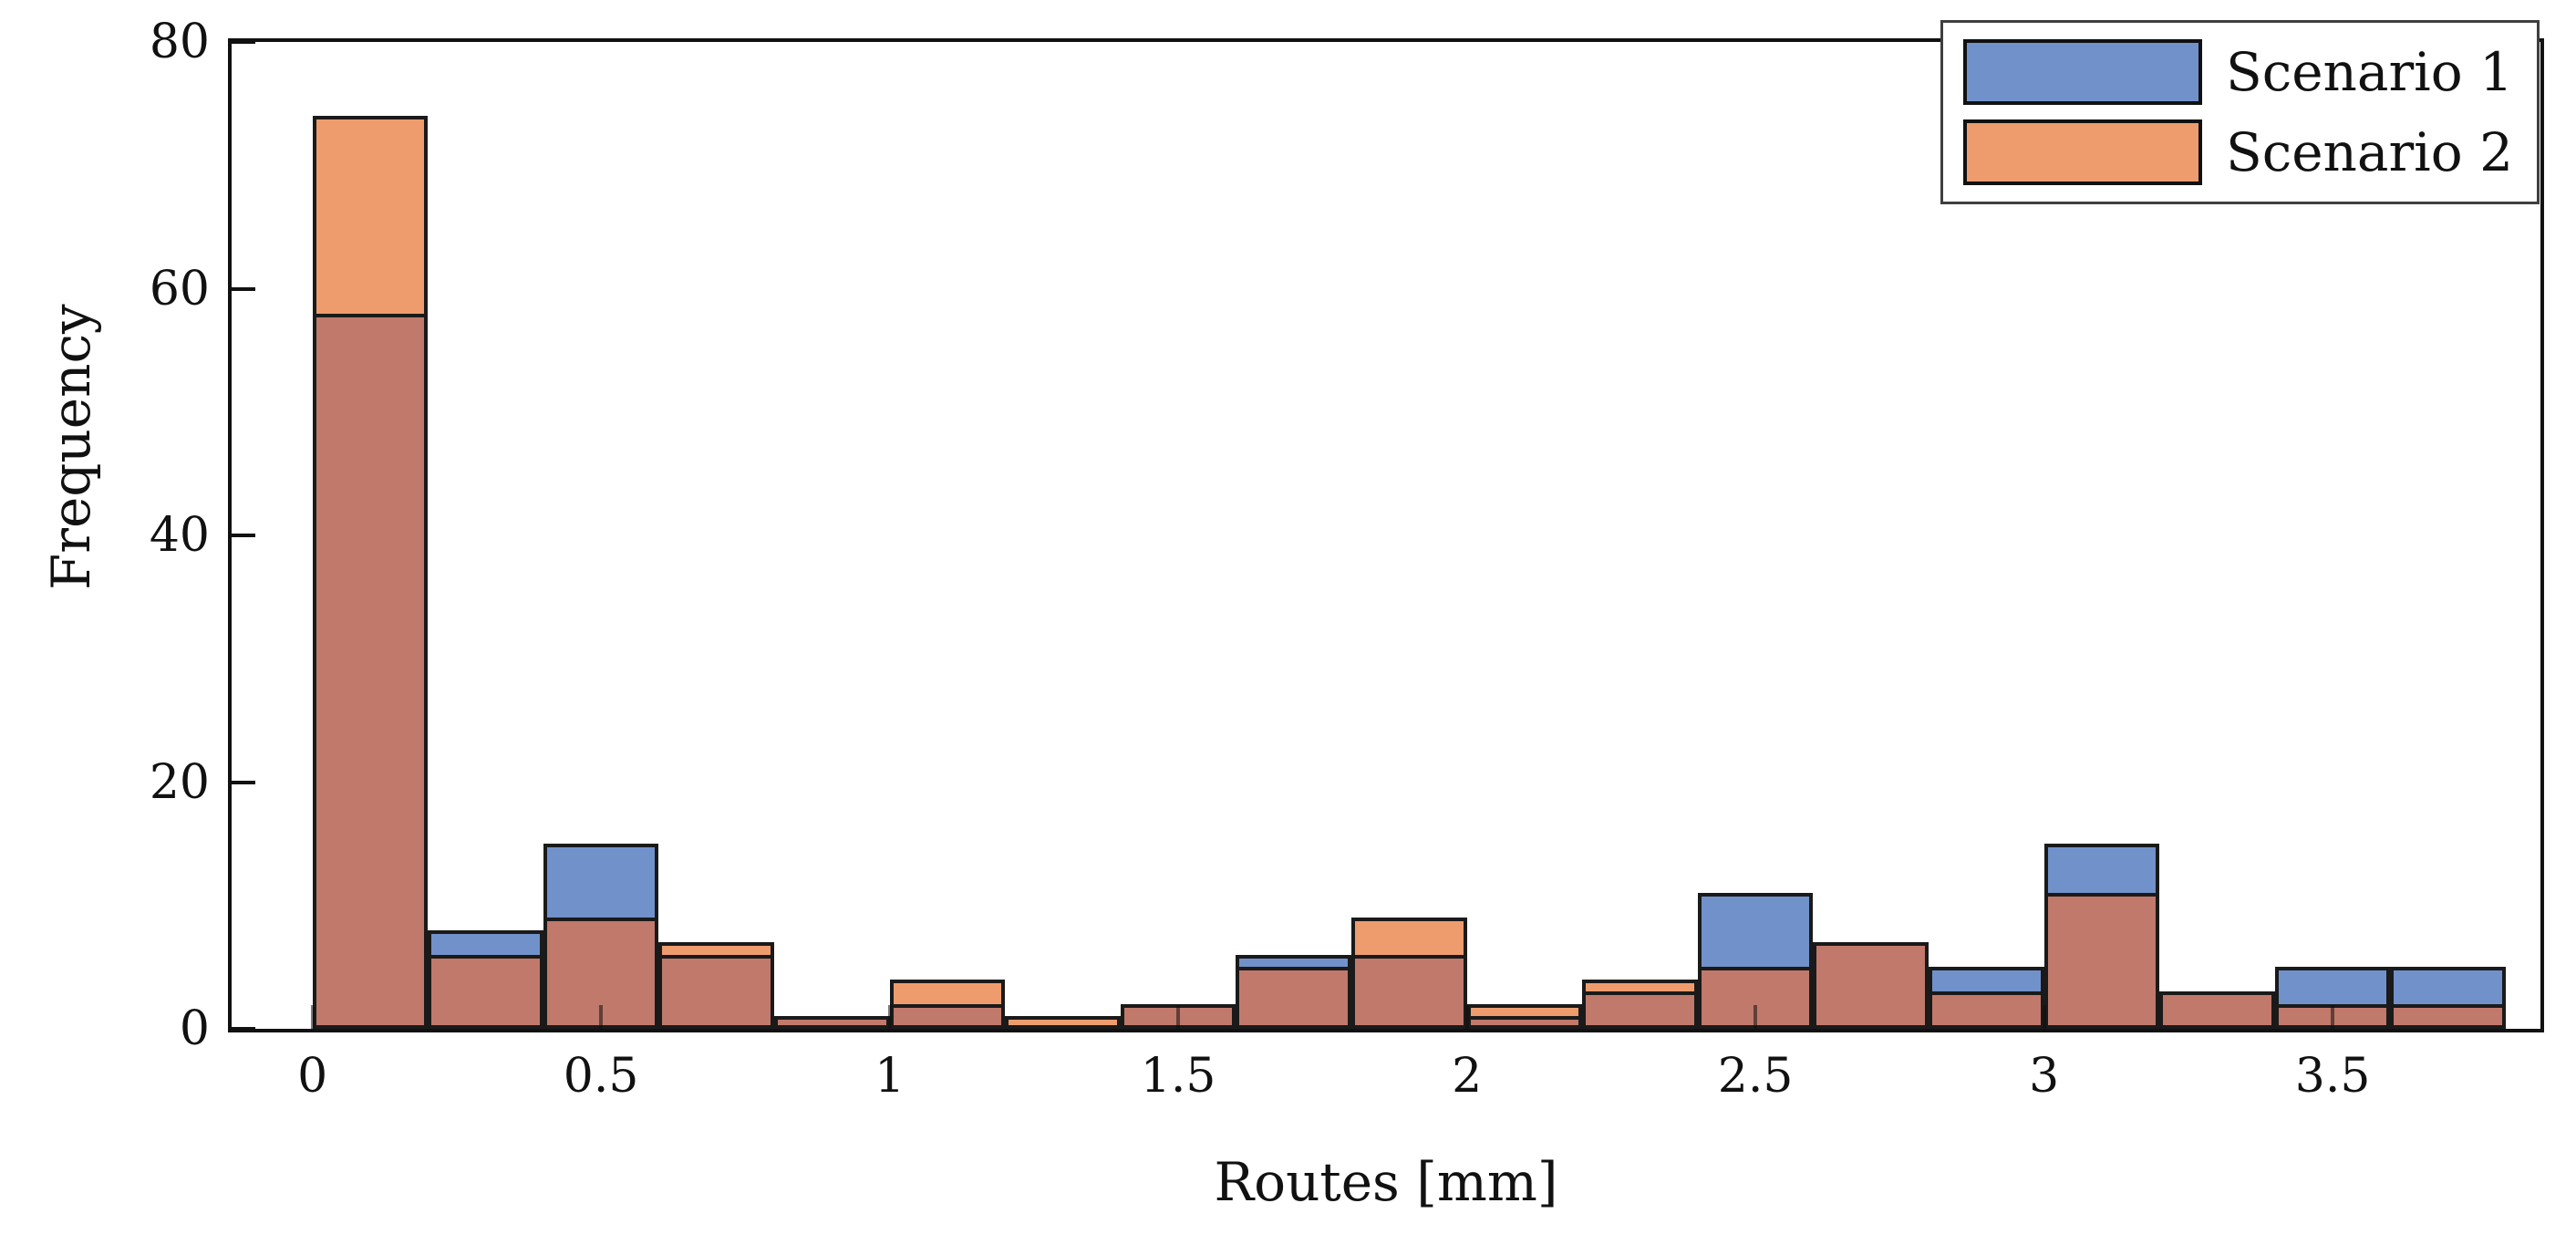  I want to click on y-tick-label: 20, so click(179, 782).